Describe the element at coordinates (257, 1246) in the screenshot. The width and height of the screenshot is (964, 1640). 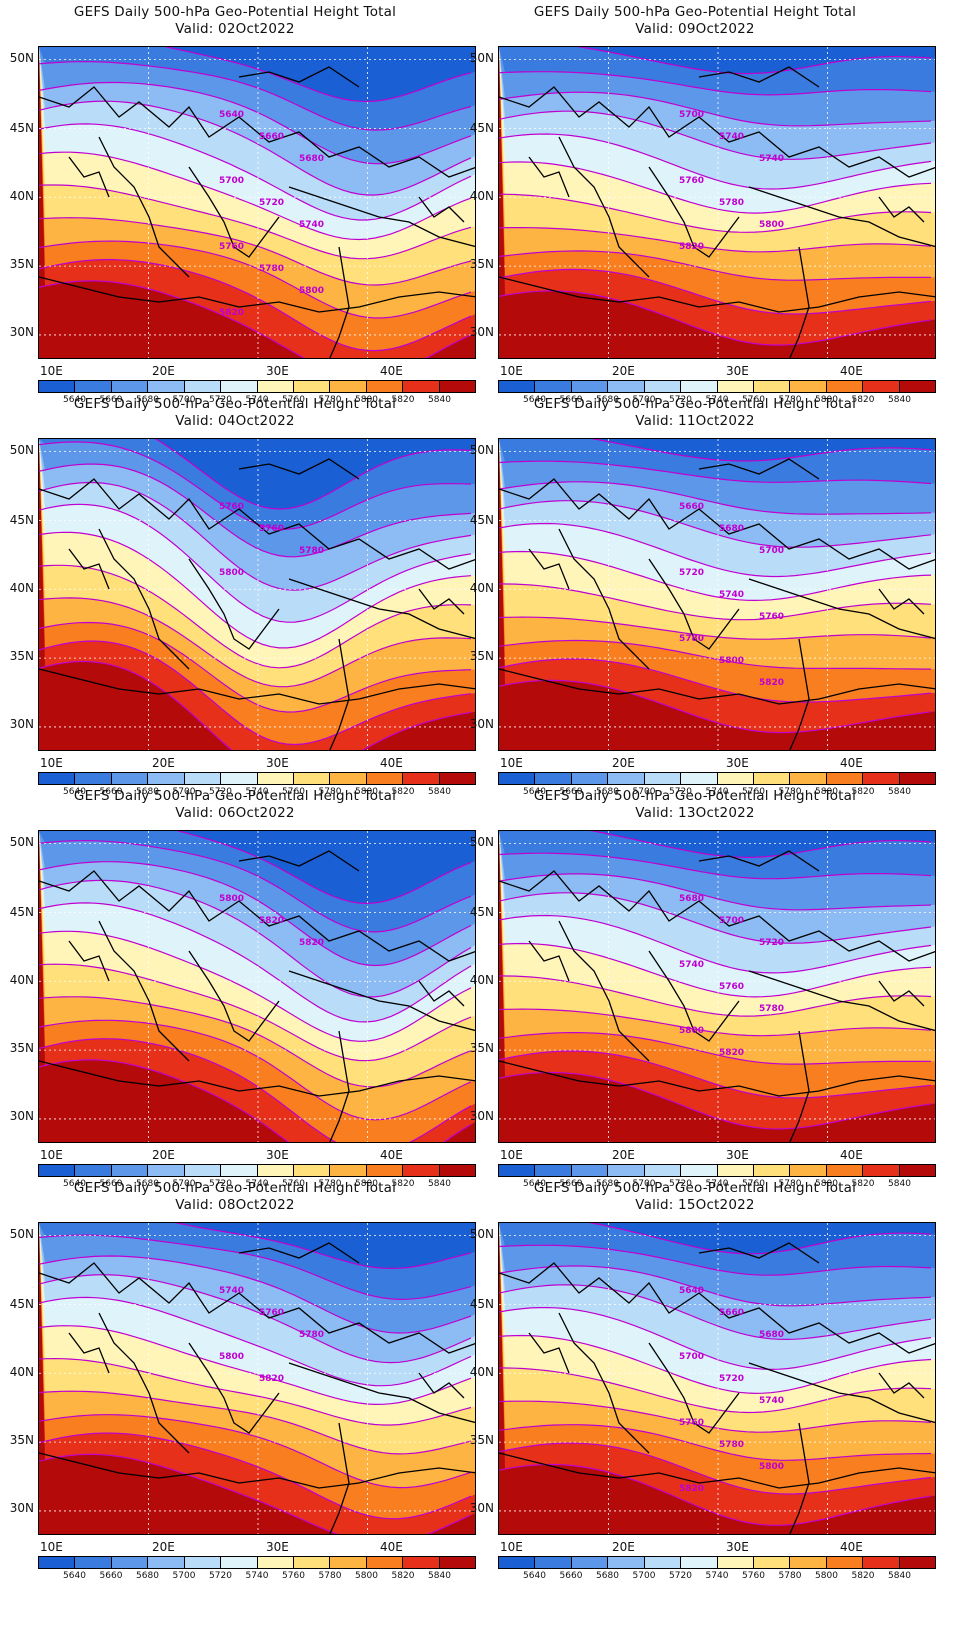
I see `height-band` at that location.